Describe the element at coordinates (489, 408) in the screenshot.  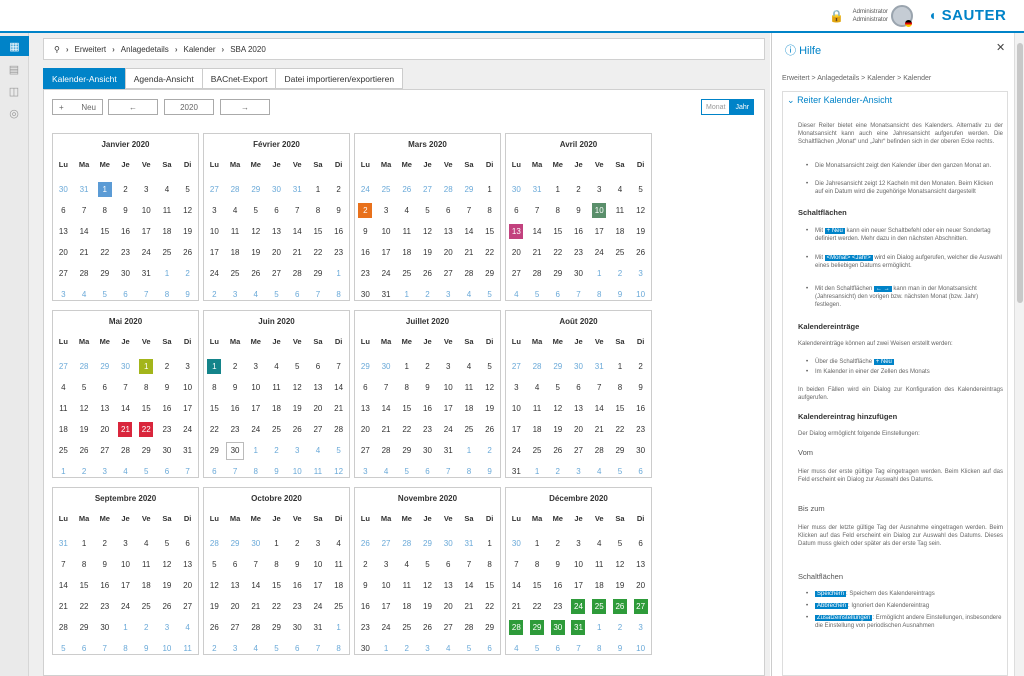
I see `day-cell: 19` at that location.